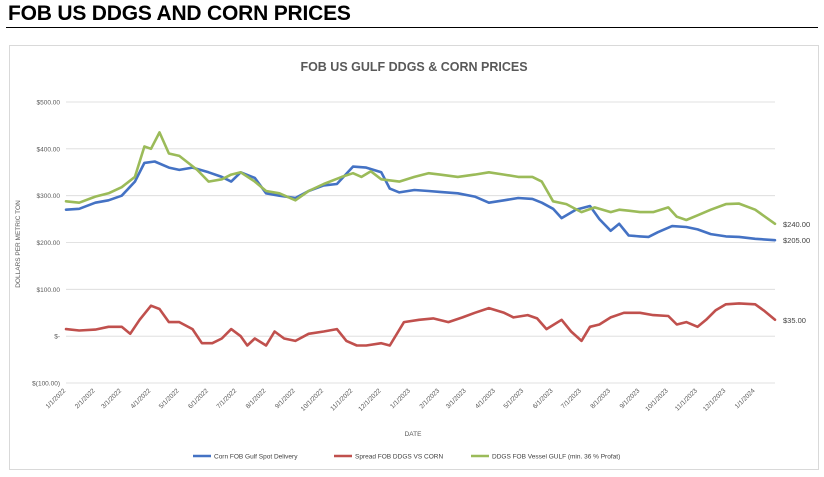  I want to click on end-value-label: $35.00, so click(794, 320).